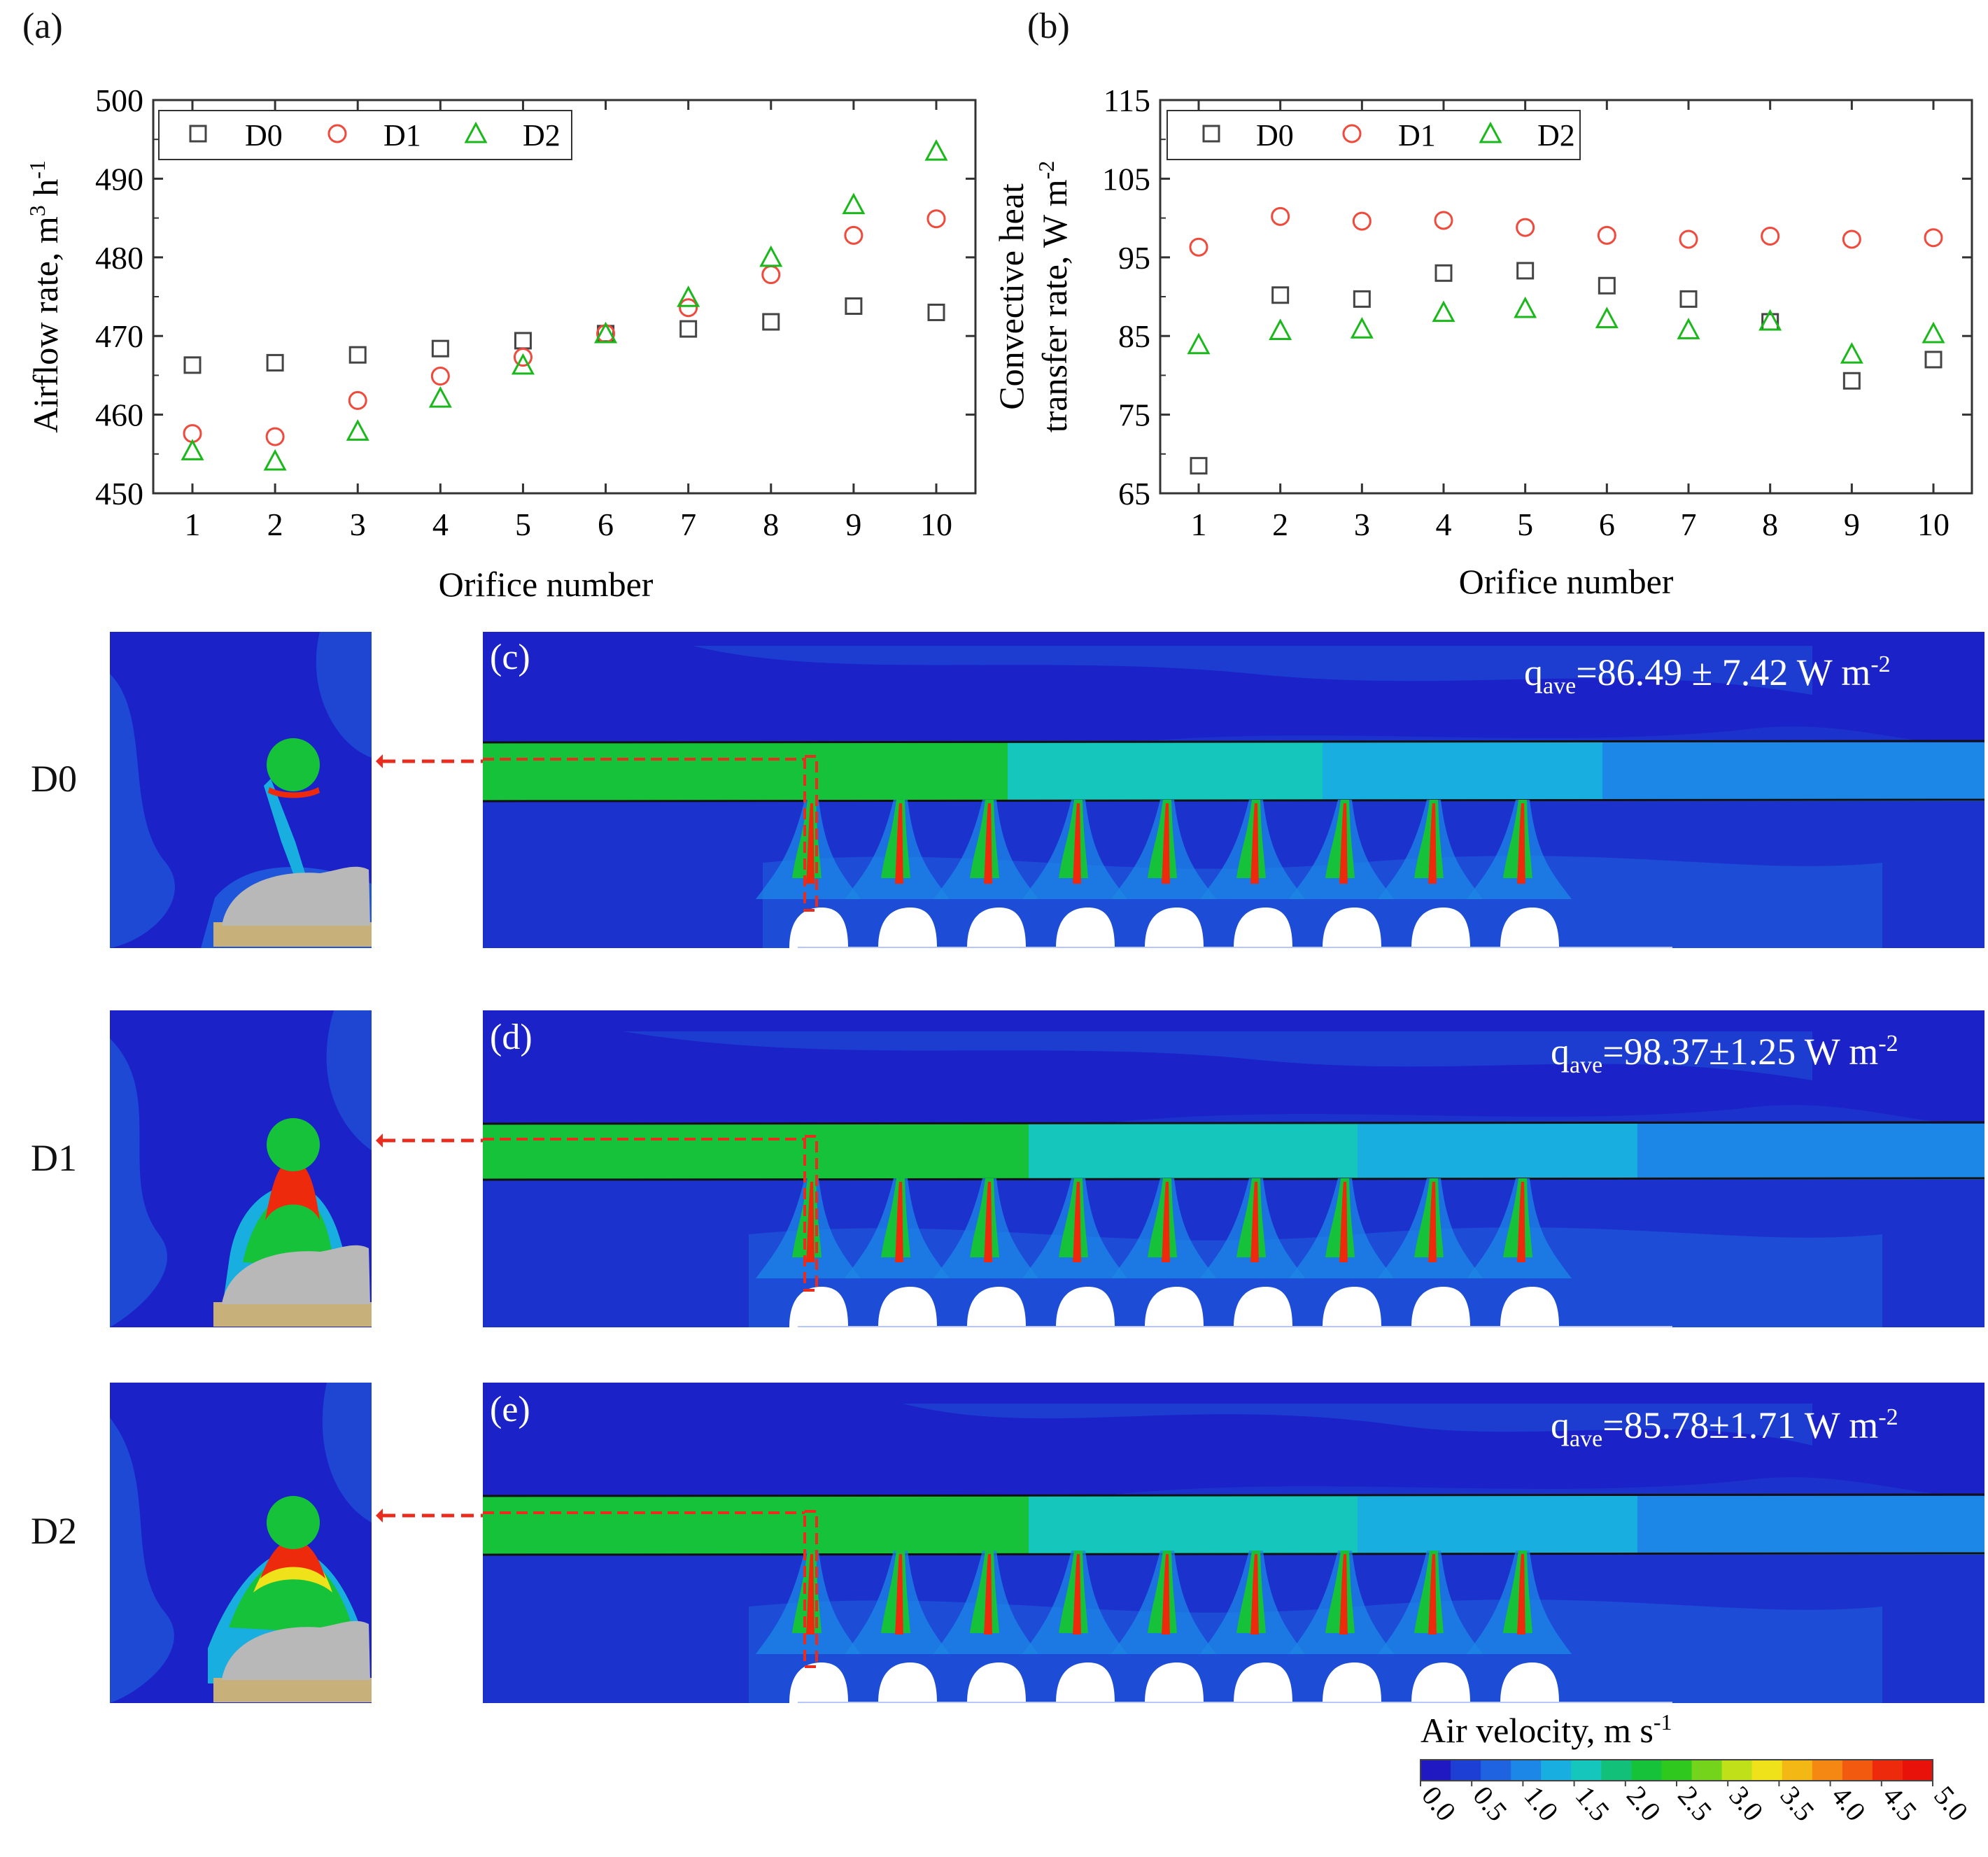  I want to click on chartA-ytick-label: 500, so click(119, 100).